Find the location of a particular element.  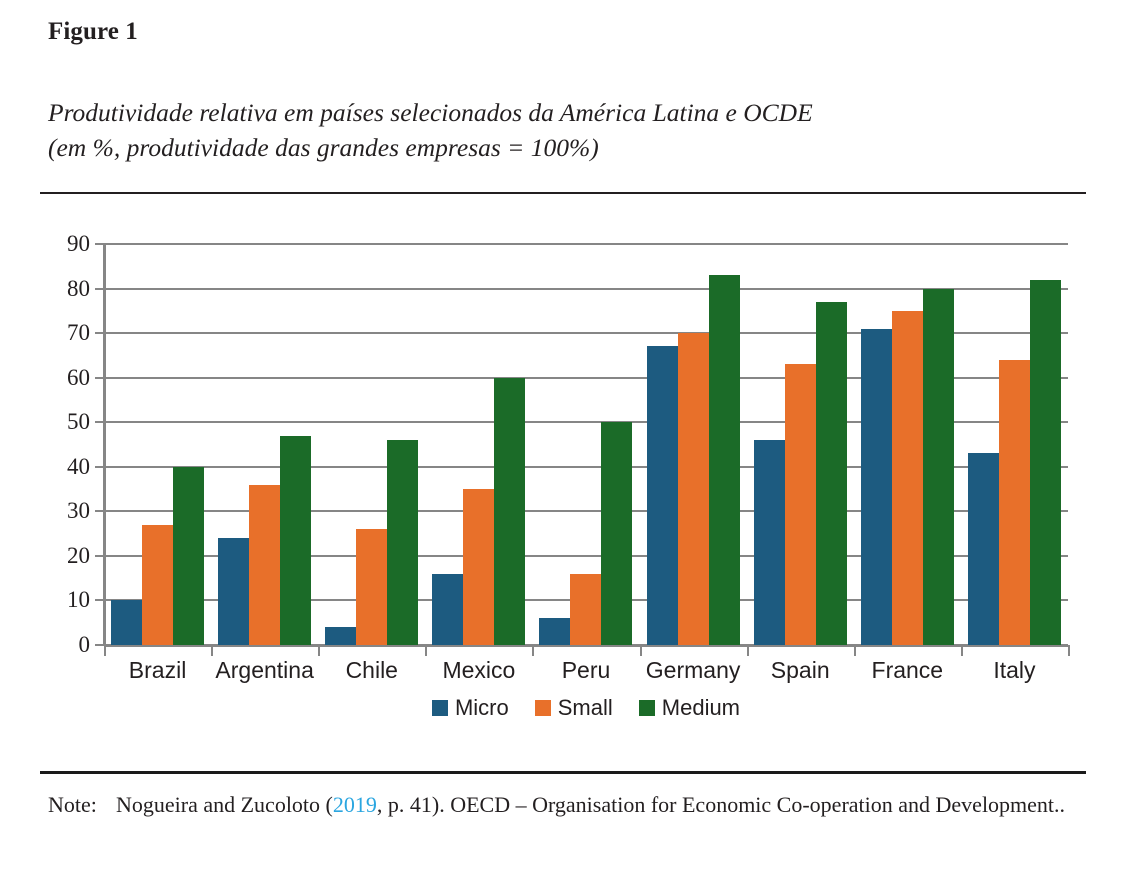

y-axis-tick-label: 0 is located at coordinates (84, 644).